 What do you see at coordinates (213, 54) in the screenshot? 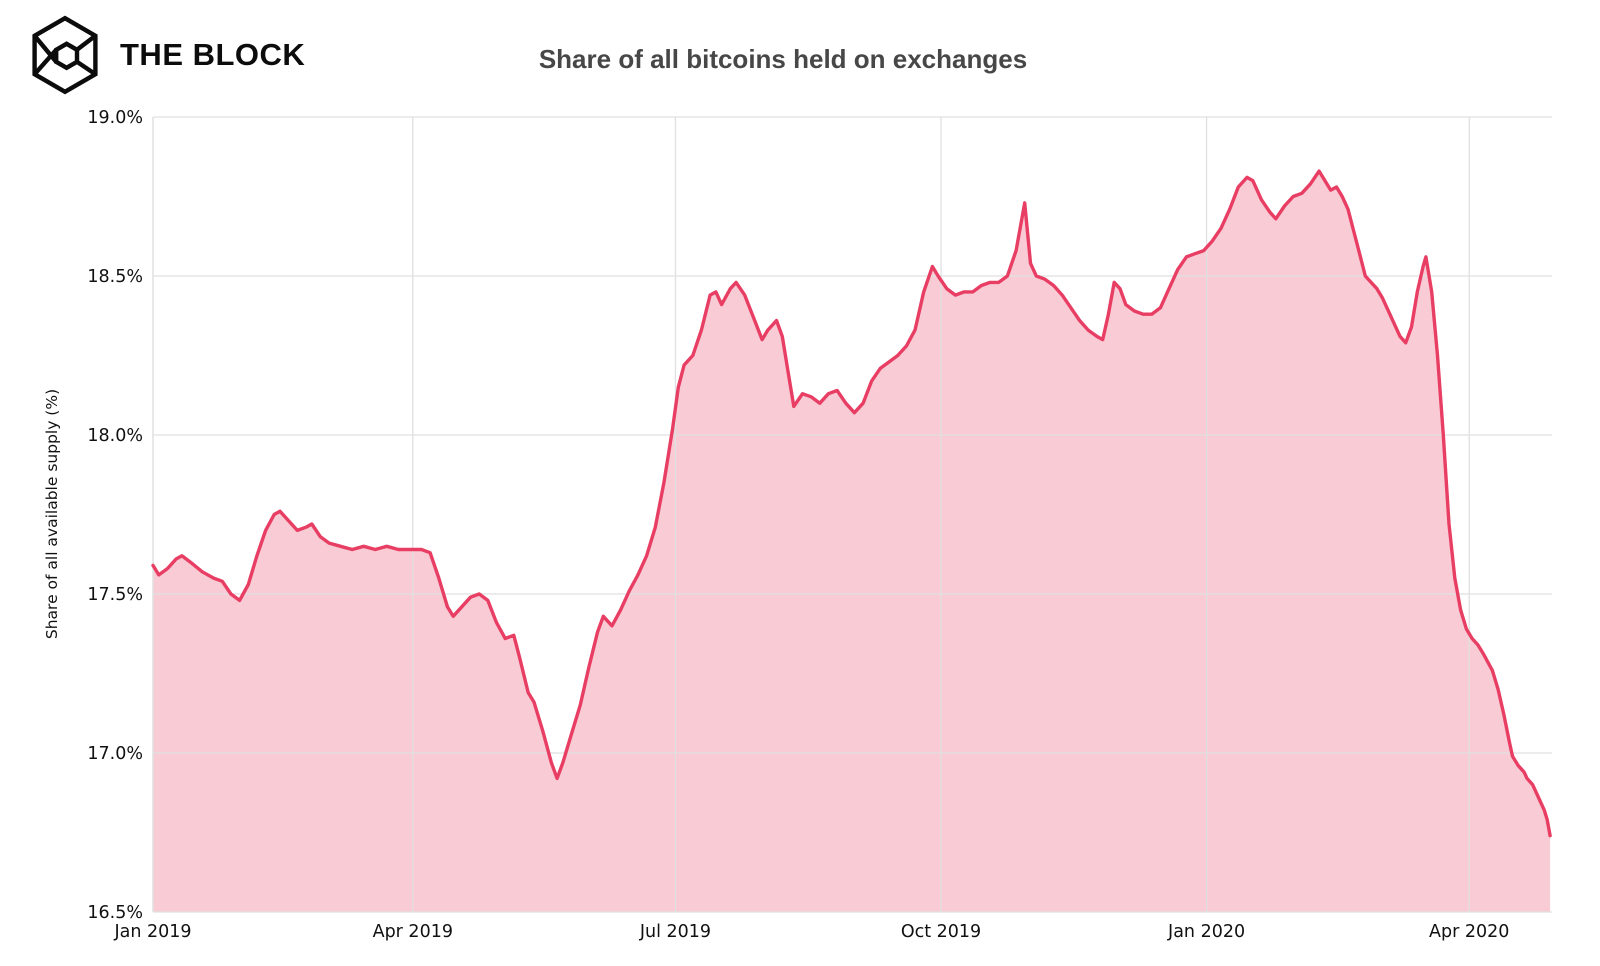
I see `brand-logo-text: THE BLOCK` at bounding box center [213, 54].